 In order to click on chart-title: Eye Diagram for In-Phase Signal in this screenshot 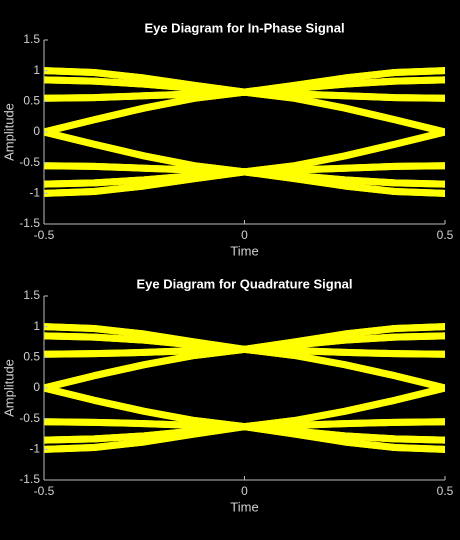, I will do `click(244, 27)`.